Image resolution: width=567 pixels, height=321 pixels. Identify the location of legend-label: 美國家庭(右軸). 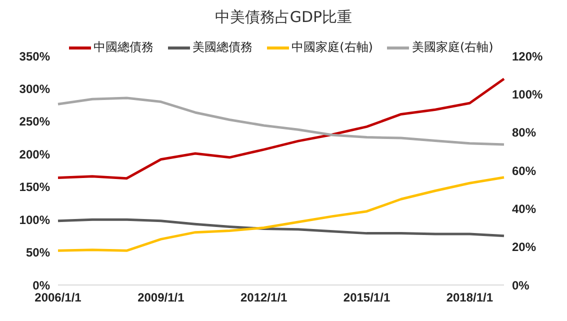
(452, 47).